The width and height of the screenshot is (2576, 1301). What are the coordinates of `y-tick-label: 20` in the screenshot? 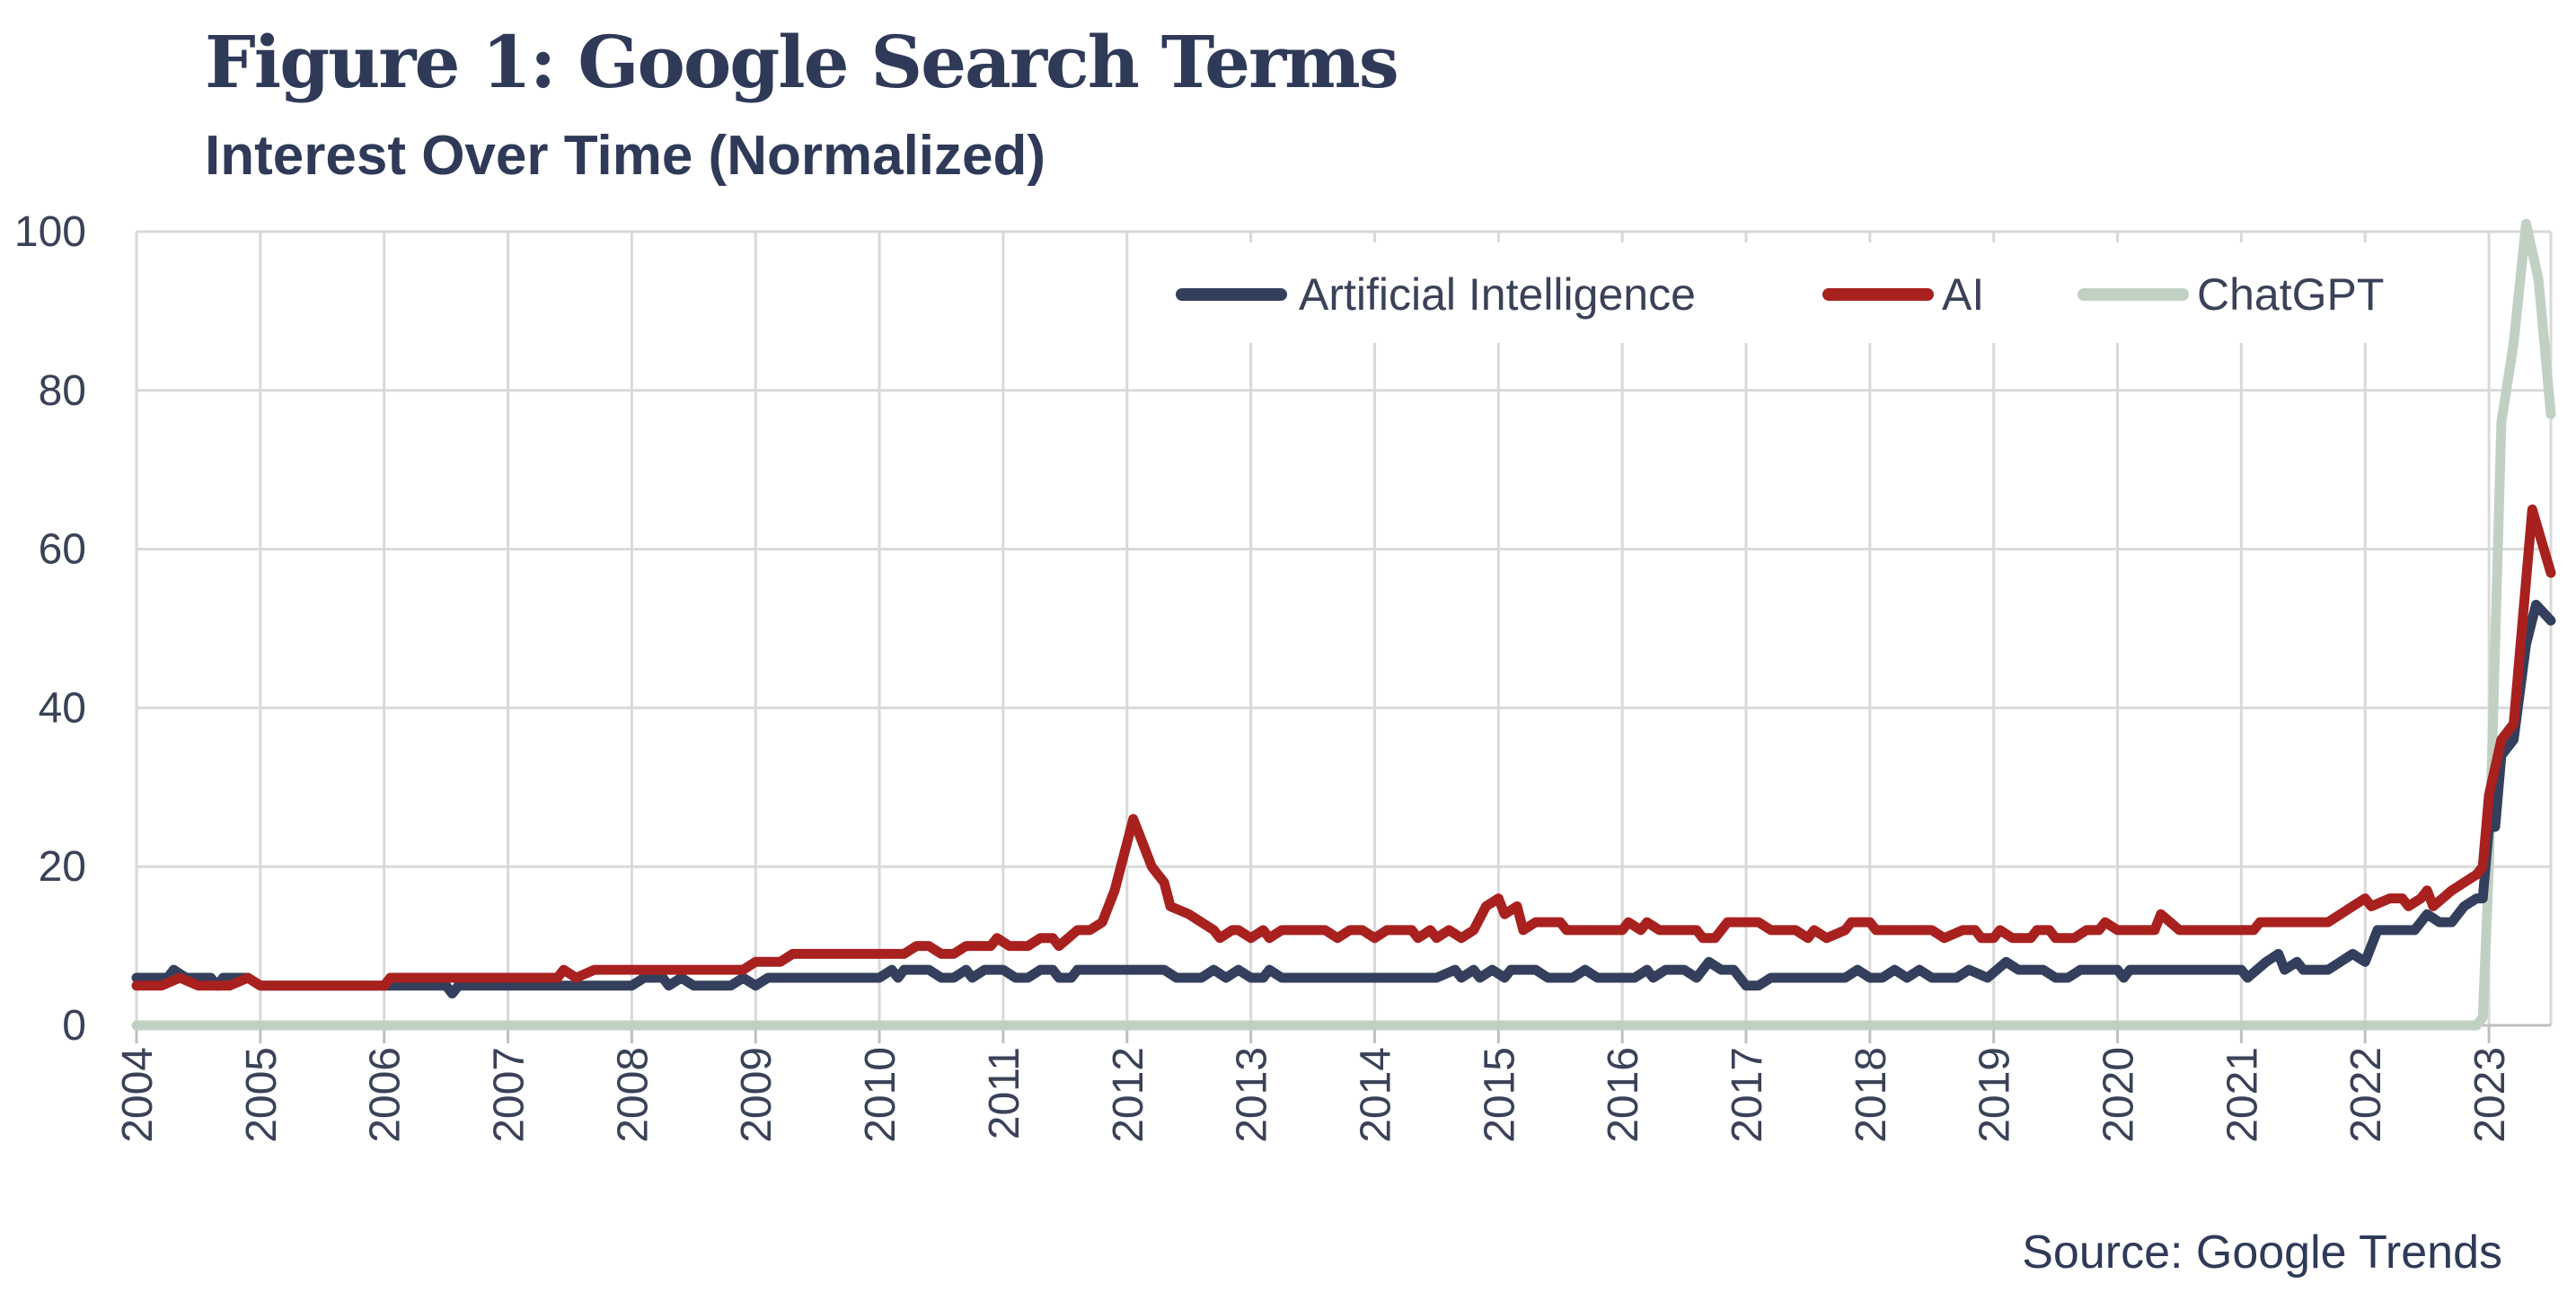 It's located at (62, 867).